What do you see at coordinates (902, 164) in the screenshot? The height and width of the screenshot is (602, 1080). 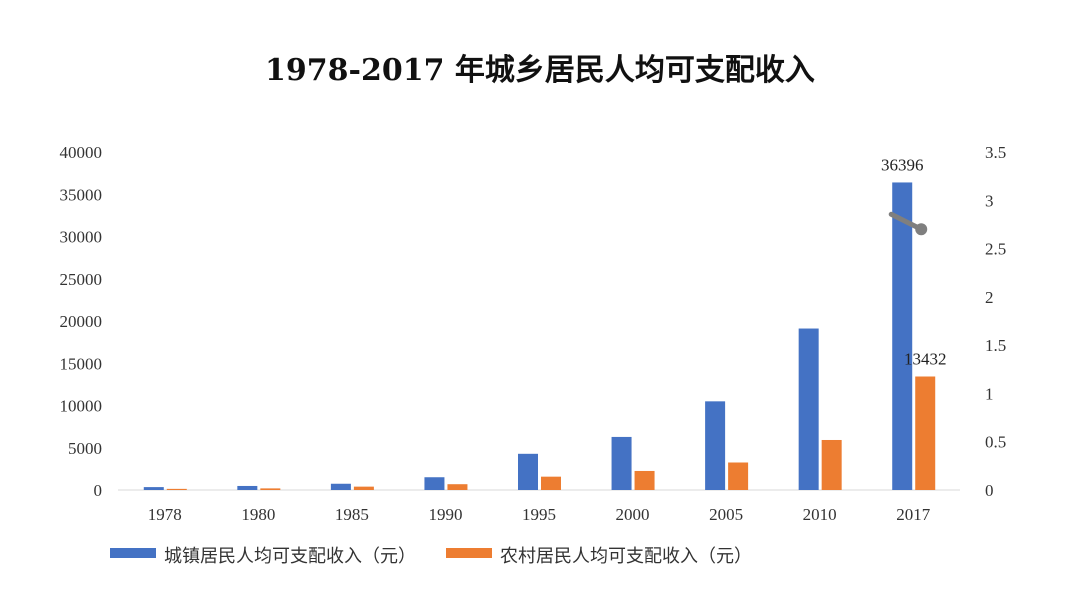 I see `data-label: 36396` at bounding box center [902, 164].